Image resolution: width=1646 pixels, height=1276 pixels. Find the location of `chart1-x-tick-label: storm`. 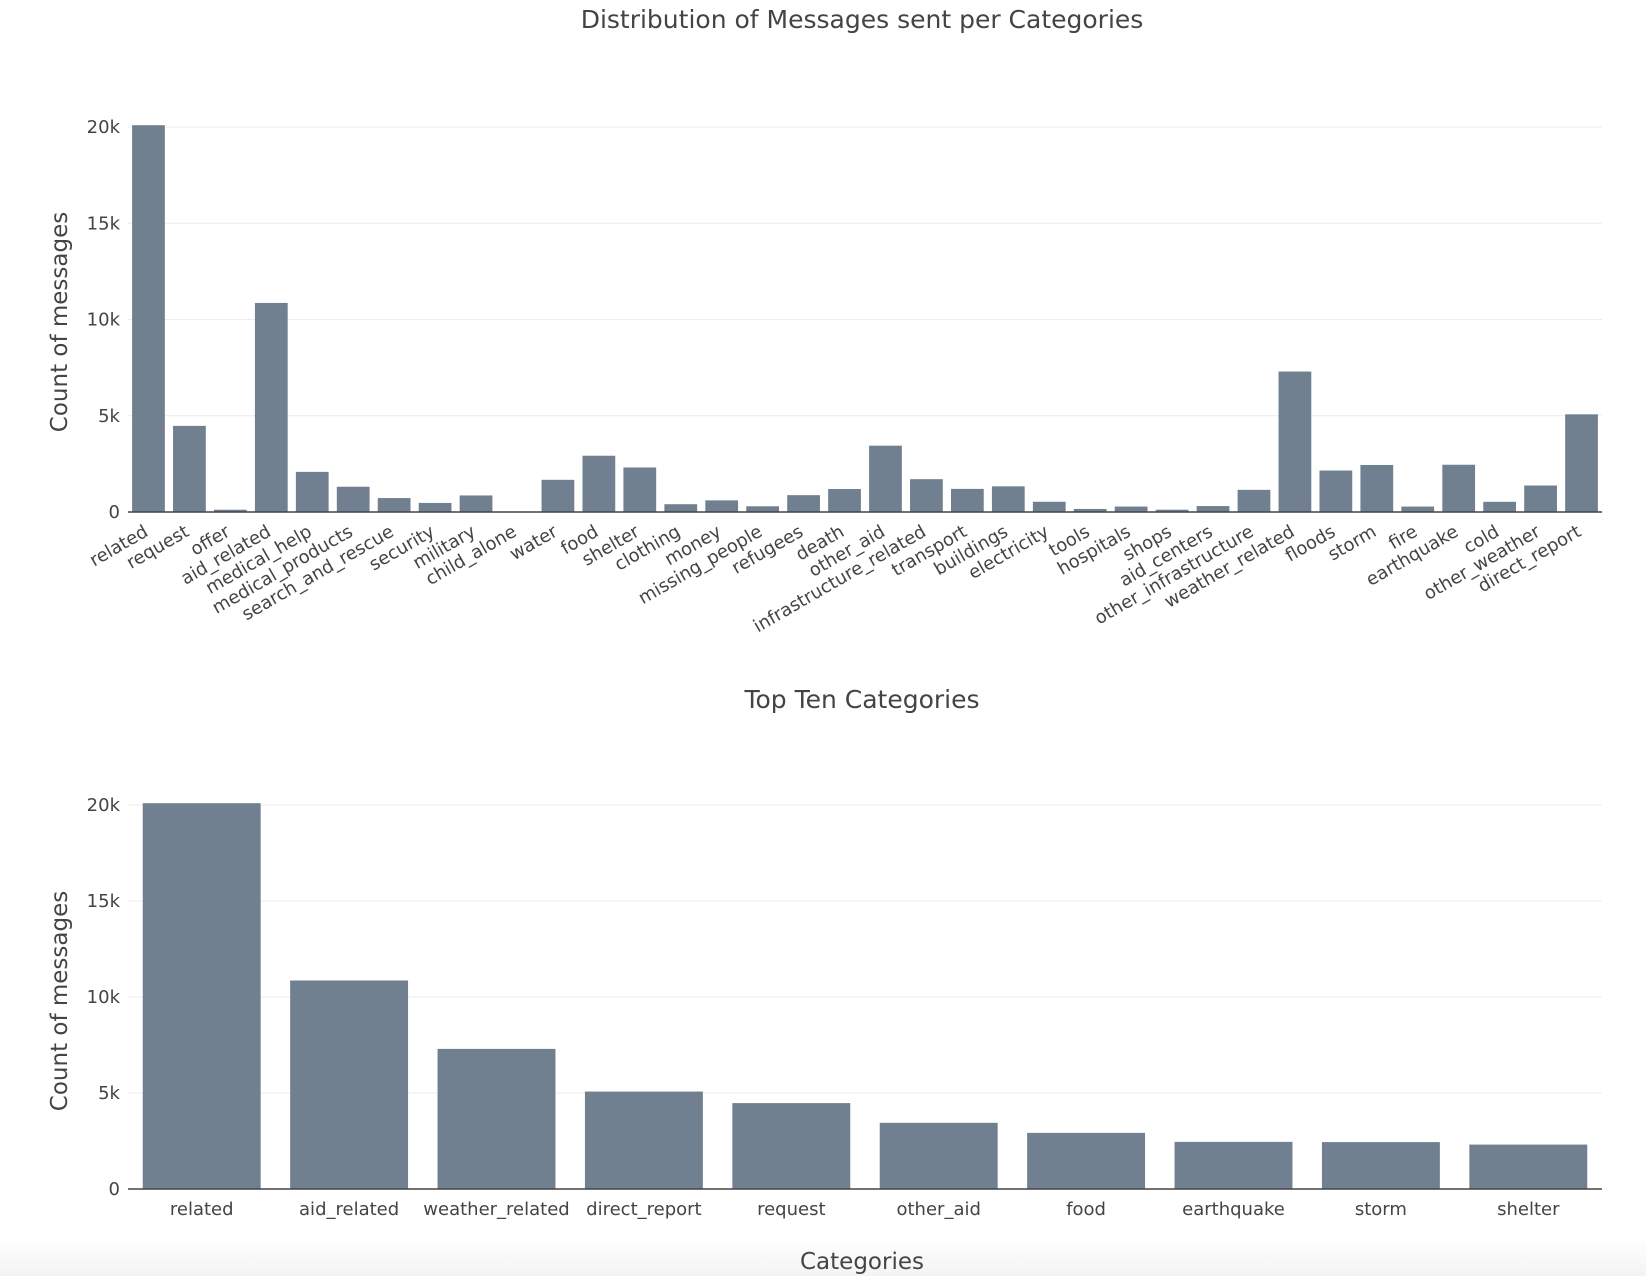

chart1-x-tick-label: storm is located at coordinates (1353, 543).